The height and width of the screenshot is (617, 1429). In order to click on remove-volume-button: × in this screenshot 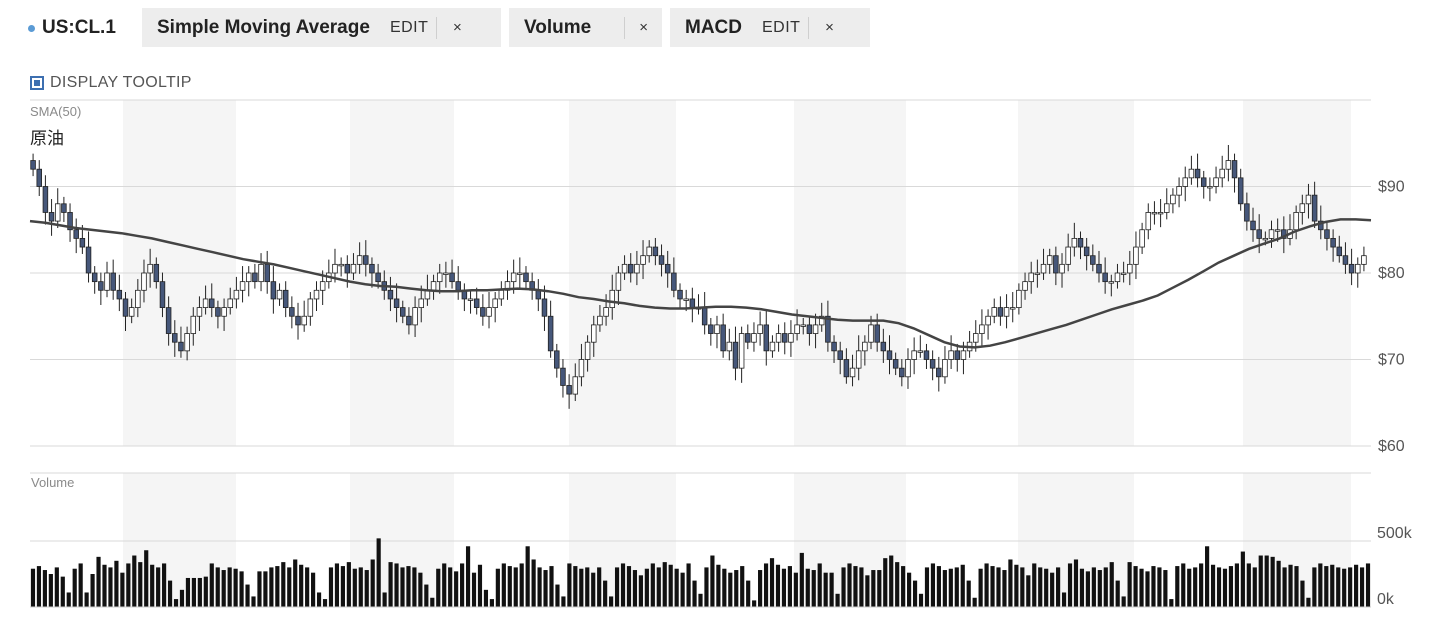, I will do `click(644, 27)`.